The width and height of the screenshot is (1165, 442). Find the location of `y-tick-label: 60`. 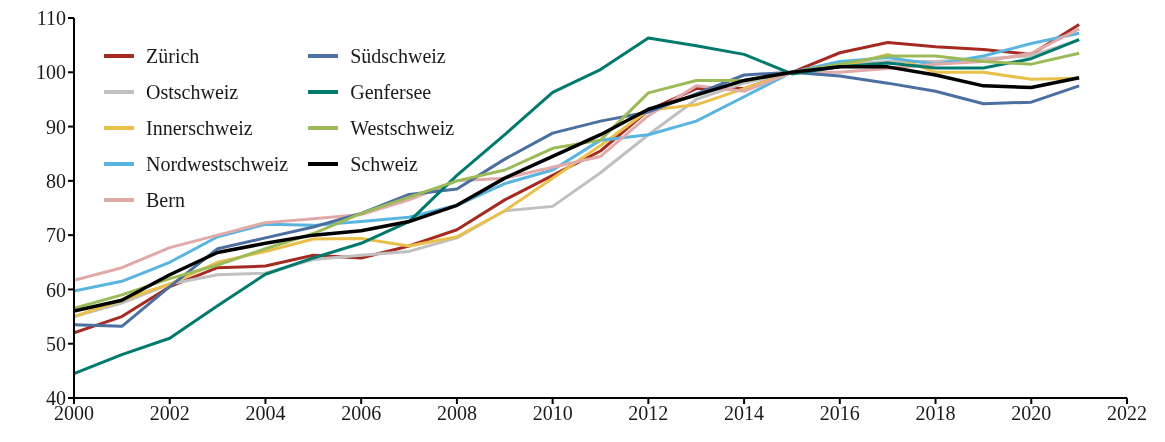

y-tick-label: 60 is located at coordinates (56, 289).